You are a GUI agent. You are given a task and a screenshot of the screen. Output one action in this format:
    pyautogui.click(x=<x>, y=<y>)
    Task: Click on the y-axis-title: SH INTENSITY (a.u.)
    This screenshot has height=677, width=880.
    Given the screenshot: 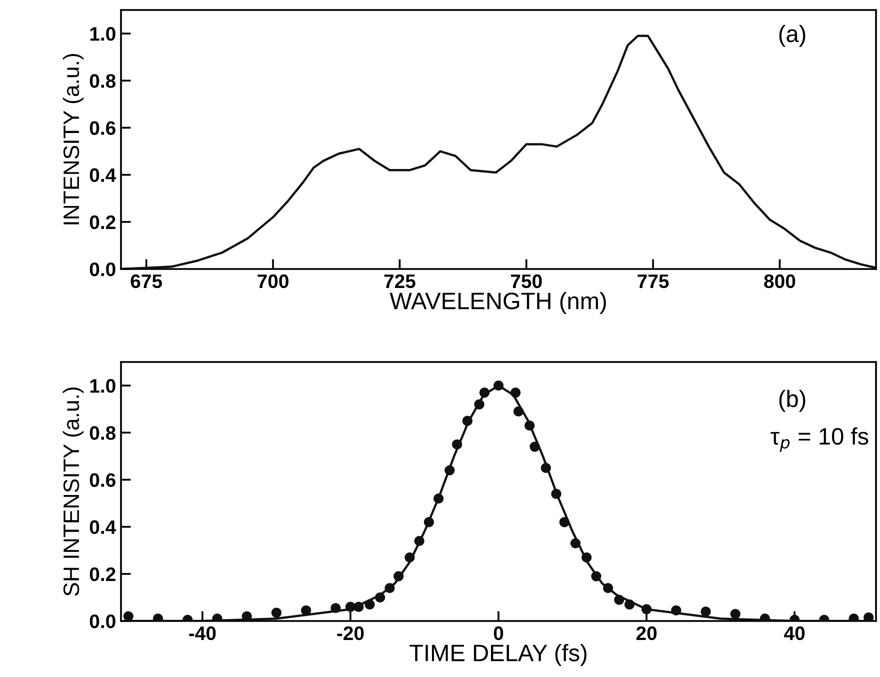 What is the action you would take?
    pyautogui.click(x=73, y=492)
    